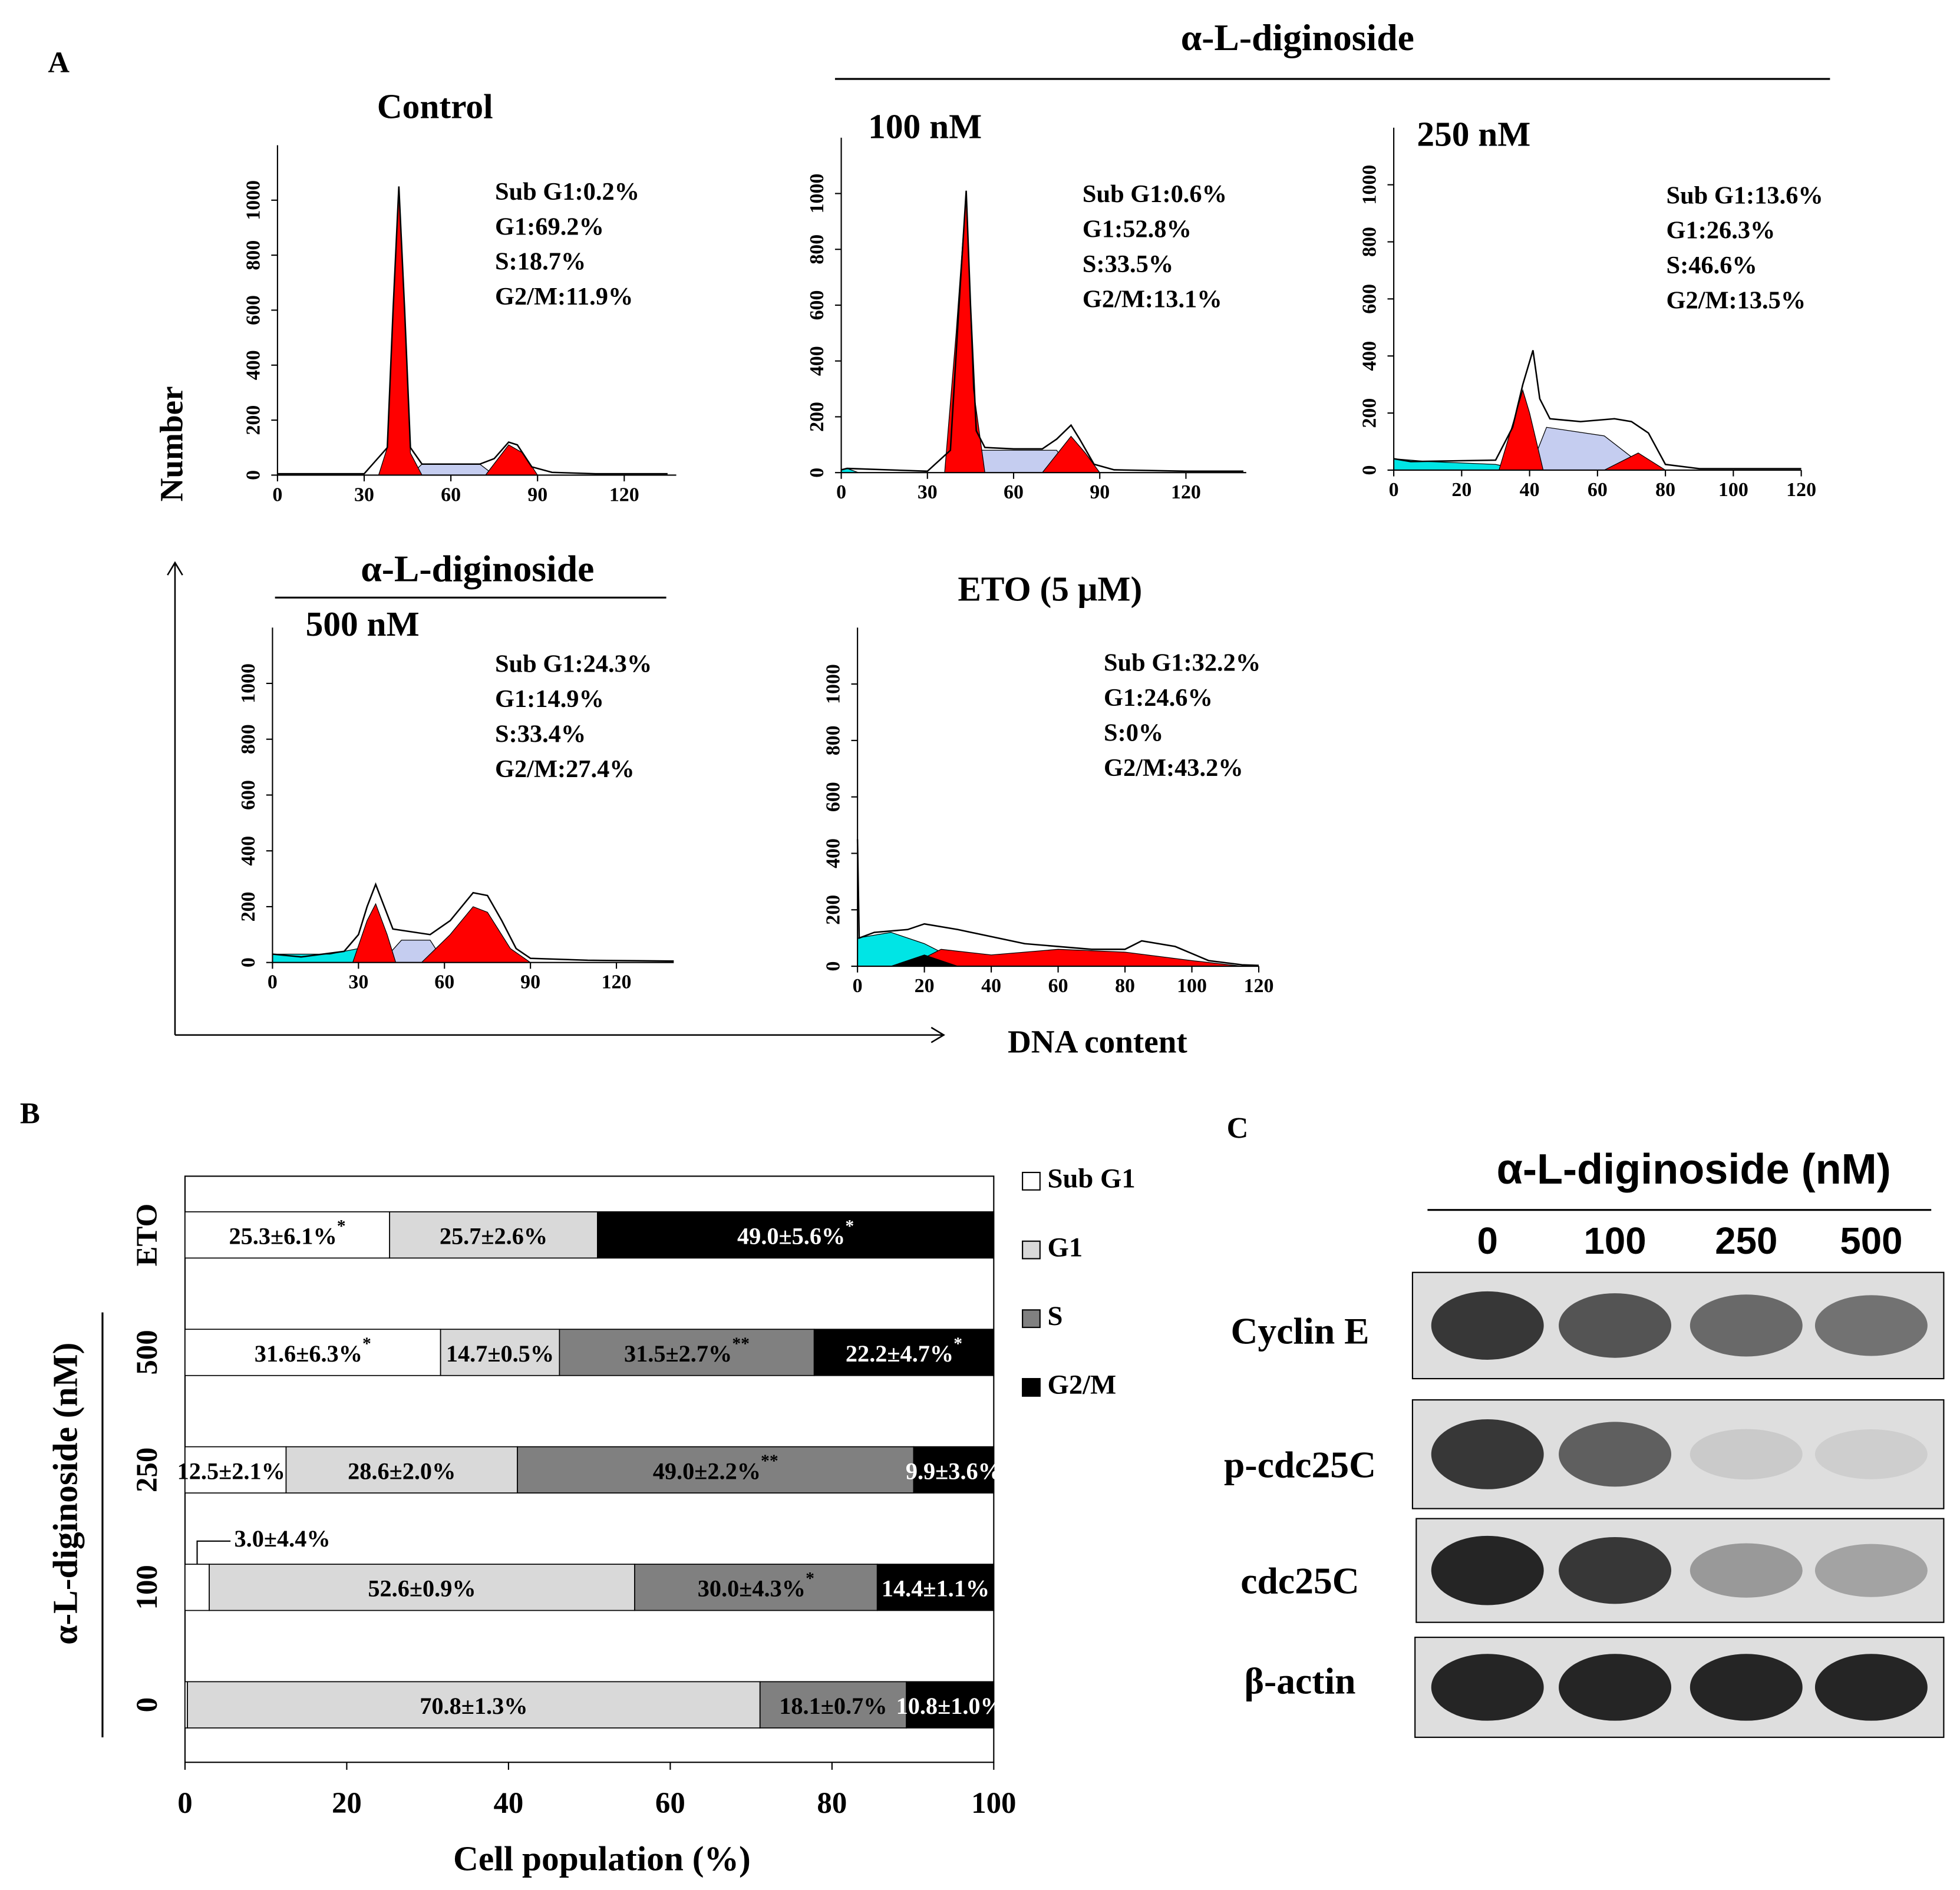 The width and height of the screenshot is (1960, 1890). What do you see at coordinates (1082, 1385) in the screenshot?
I see `legend-label: G2/M` at bounding box center [1082, 1385].